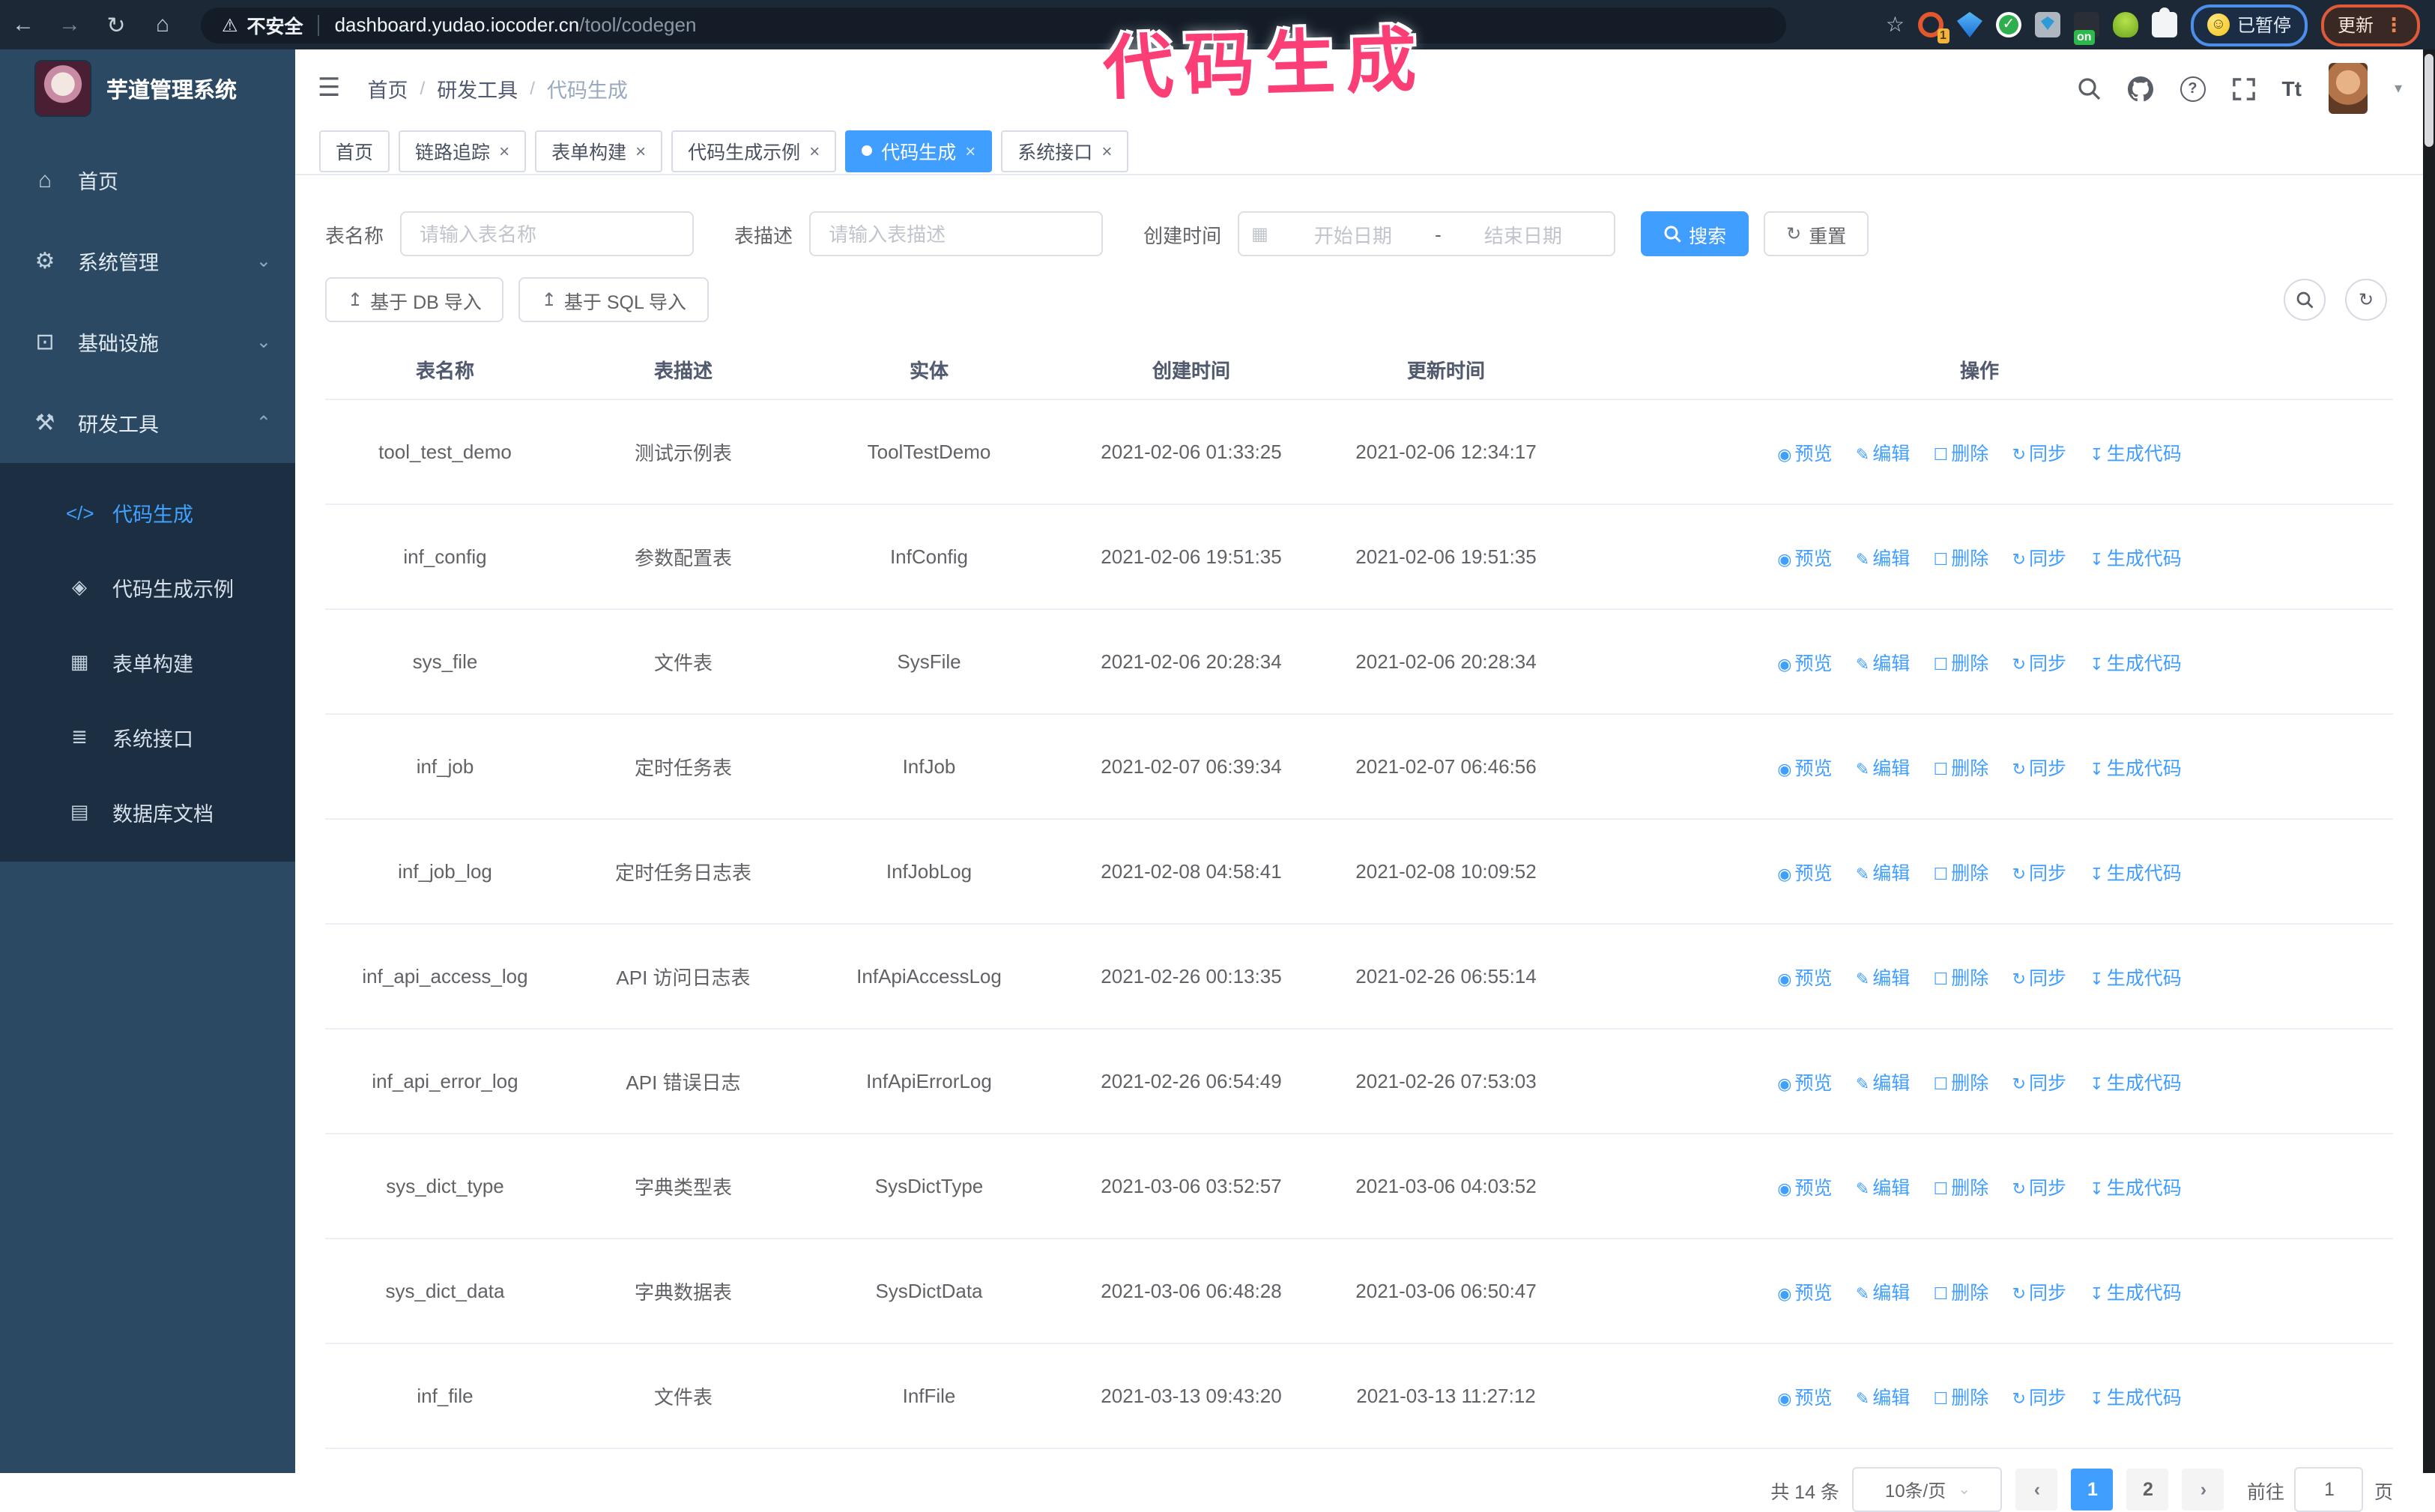 Image resolution: width=2435 pixels, height=1512 pixels. What do you see at coordinates (919, 151) in the screenshot?
I see `tab: 代码生成 ×` at bounding box center [919, 151].